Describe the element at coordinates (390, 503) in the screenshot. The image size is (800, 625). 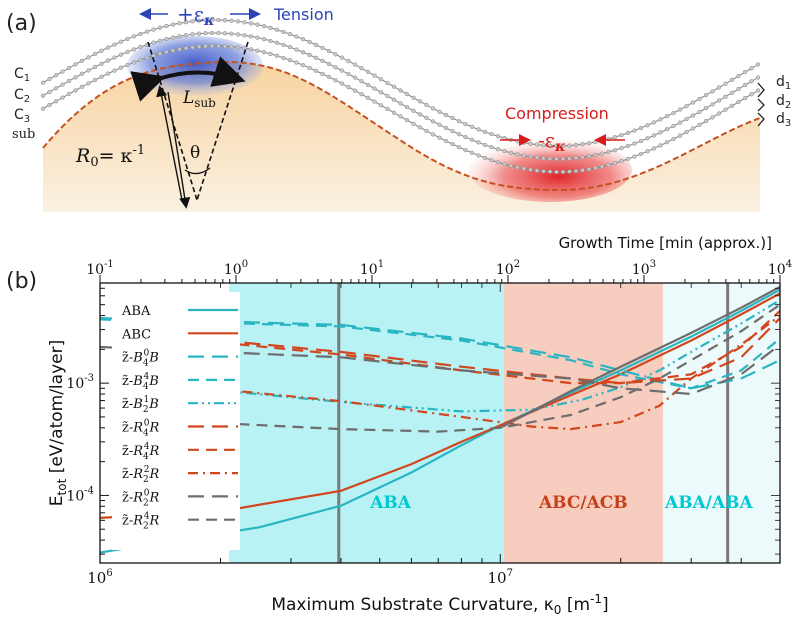
I see `region-label-1: ABA` at that location.